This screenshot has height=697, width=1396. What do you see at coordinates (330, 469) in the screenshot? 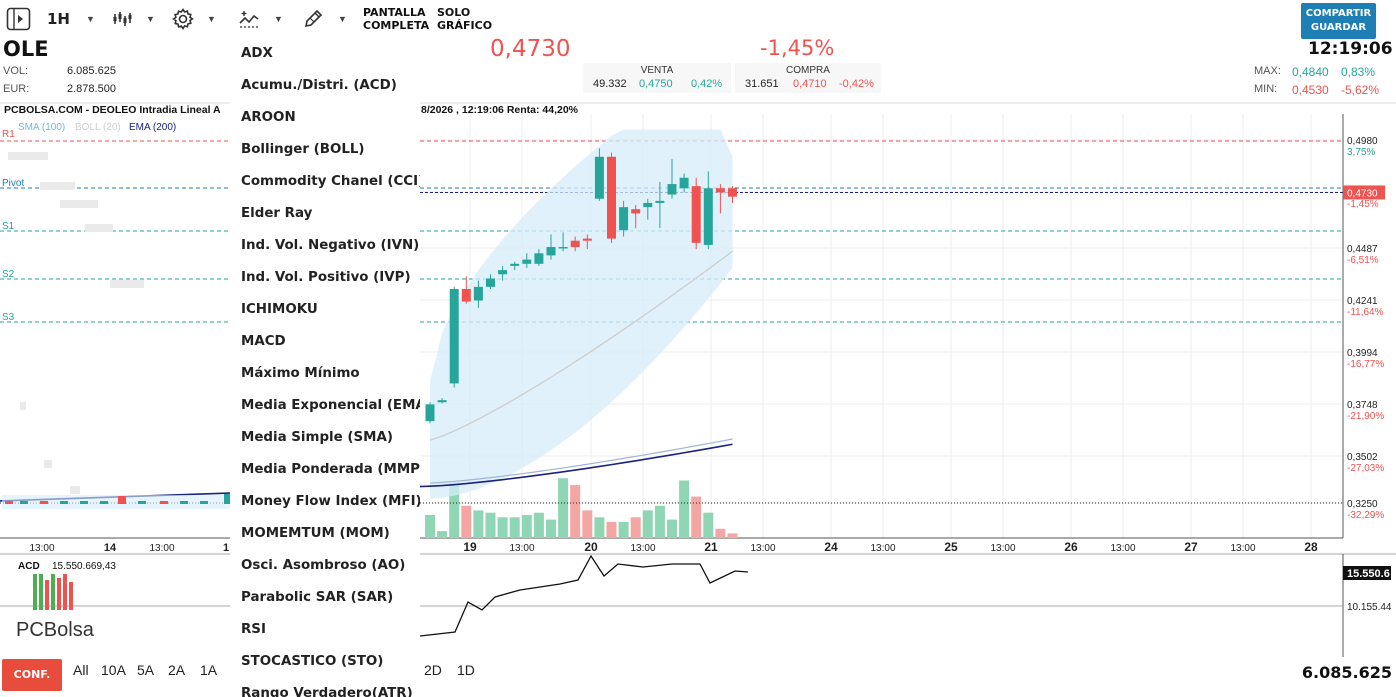
I see `indicator-menu-item: Media Ponderada (MMP)` at bounding box center [330, 469].